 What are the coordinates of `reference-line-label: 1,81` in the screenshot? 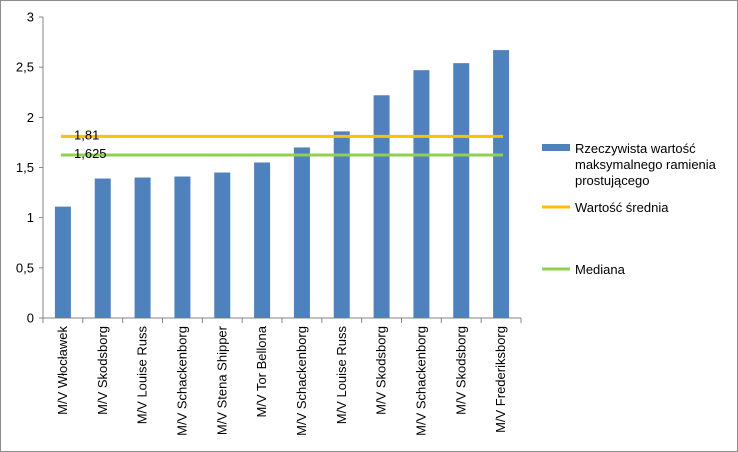 It's located at (86, 134).